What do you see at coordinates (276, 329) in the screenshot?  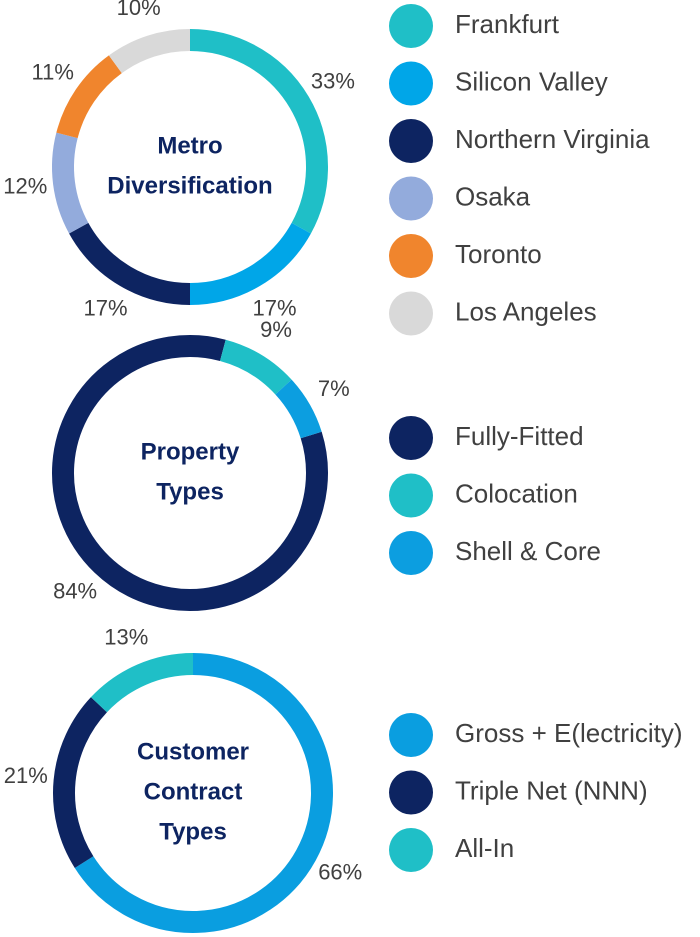 I see `data-label: 9%` at bounding box center [276, 329].